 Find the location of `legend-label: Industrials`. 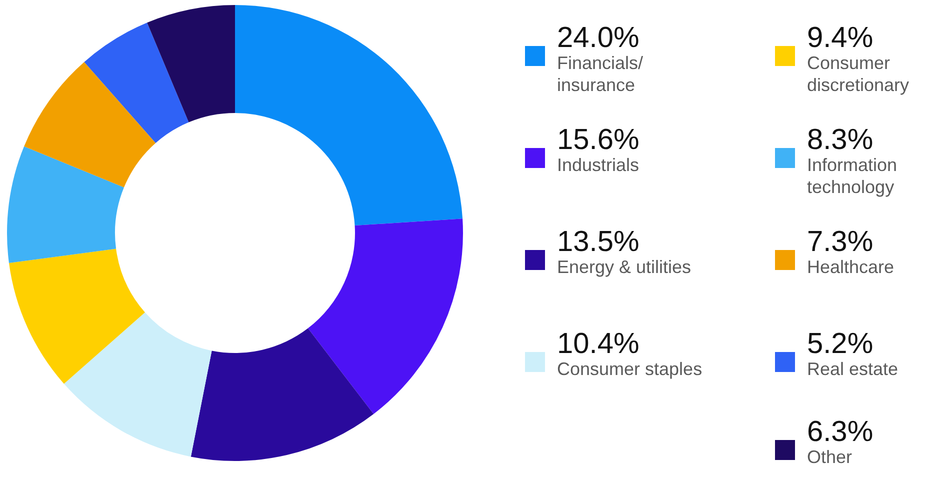

legend-label: Industrials is located at coordinates (598, 165).